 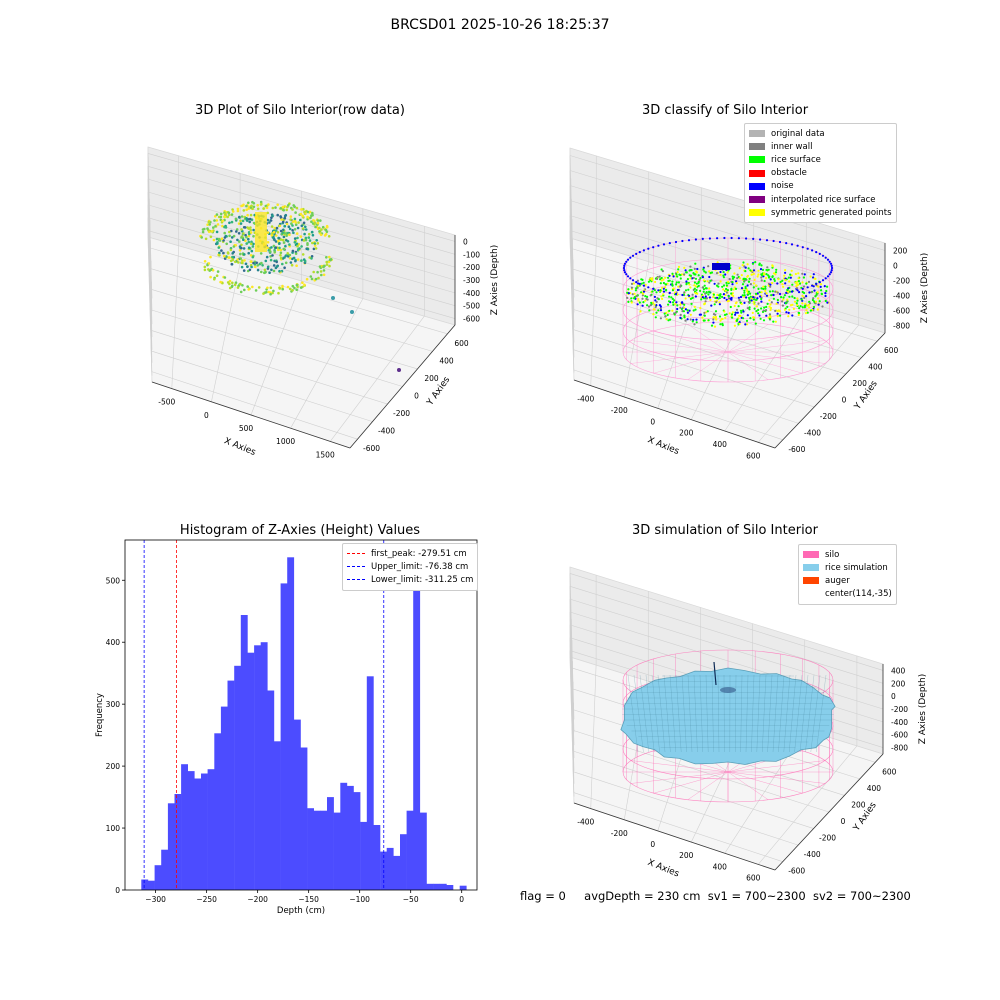 I want to click on y-tick-label: -200, so click(x=828, y=416).